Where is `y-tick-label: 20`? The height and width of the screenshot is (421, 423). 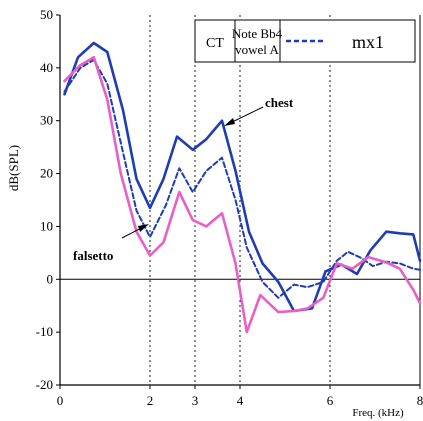
y-tick-label: 20 is located at coordinates (46, 173).